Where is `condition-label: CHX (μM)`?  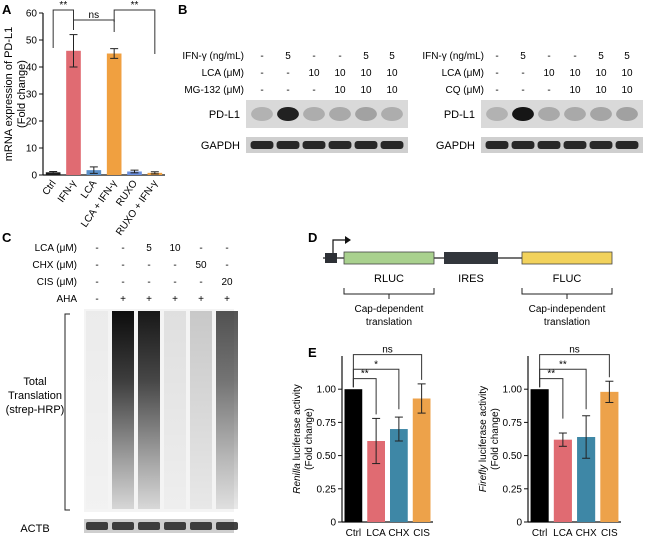 condition-label: CHX (μM) is located at coordinates (54, 265).